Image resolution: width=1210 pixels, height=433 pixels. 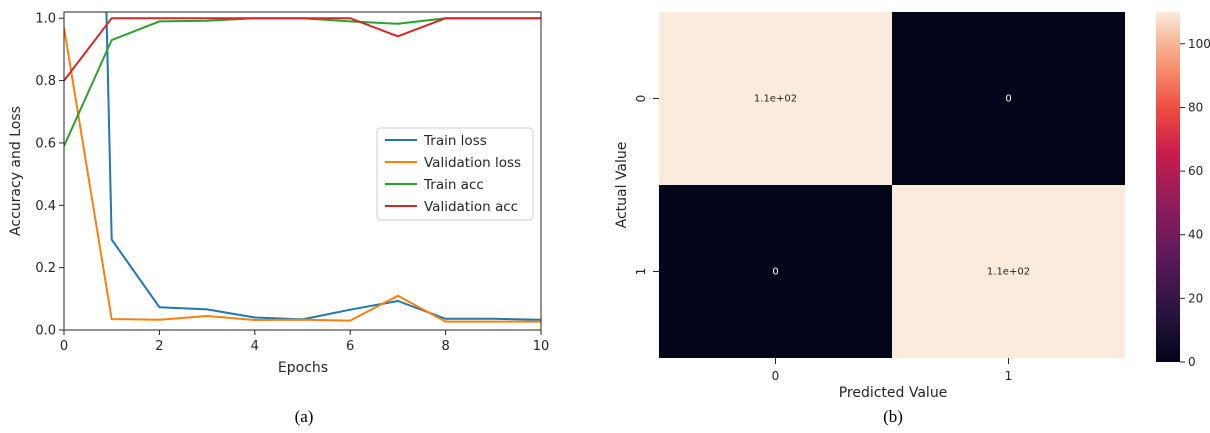 What do you see at coordinates (303, 368) in the screenshot?
I see `line-x-axis-label: Epochs` at bounding box center [303, 368].